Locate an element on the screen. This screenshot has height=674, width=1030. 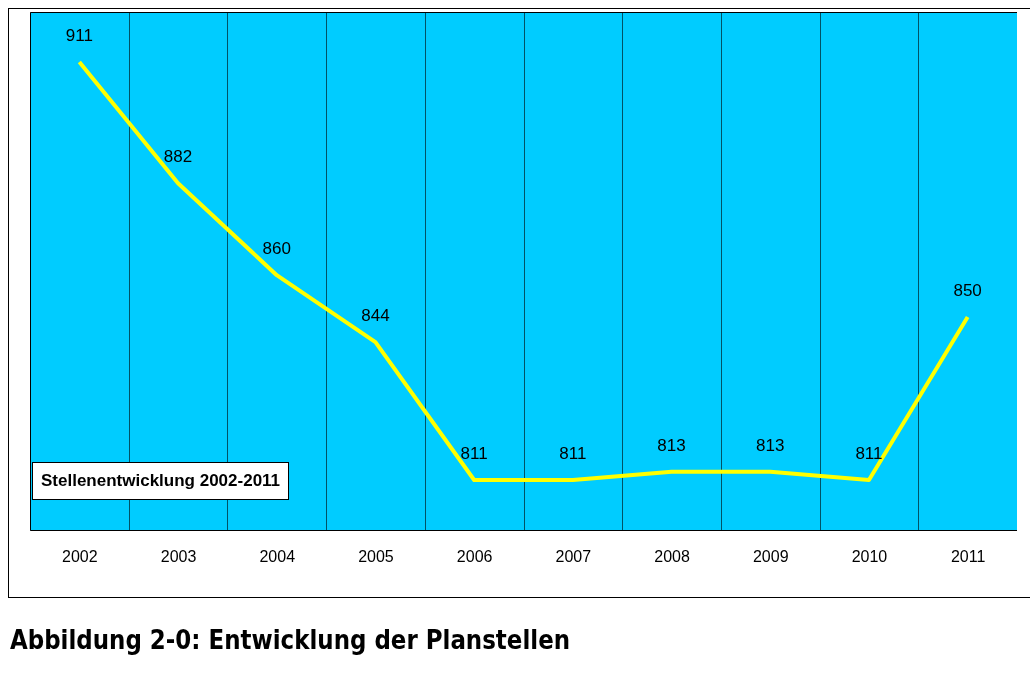
x-tick-label: 2010 is located at coordinates (869, 556).